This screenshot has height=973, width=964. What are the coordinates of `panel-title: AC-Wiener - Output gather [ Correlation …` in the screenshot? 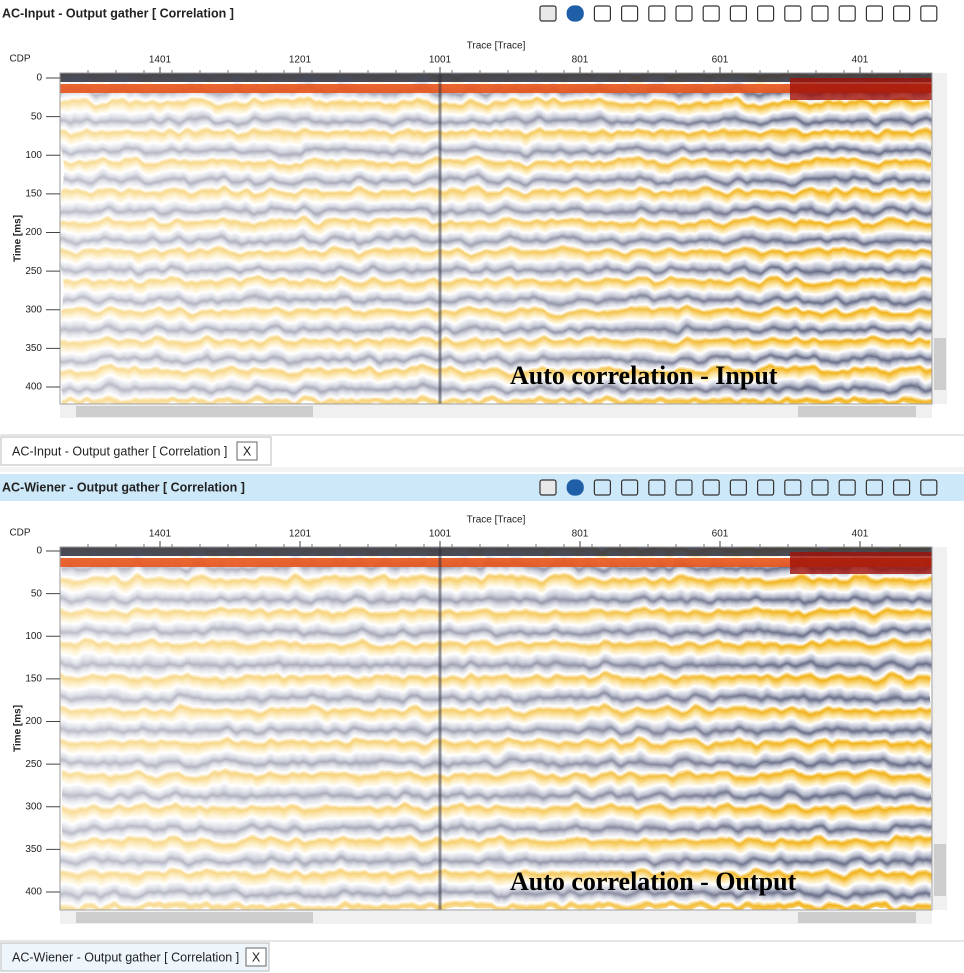 It's located at (123, 487).